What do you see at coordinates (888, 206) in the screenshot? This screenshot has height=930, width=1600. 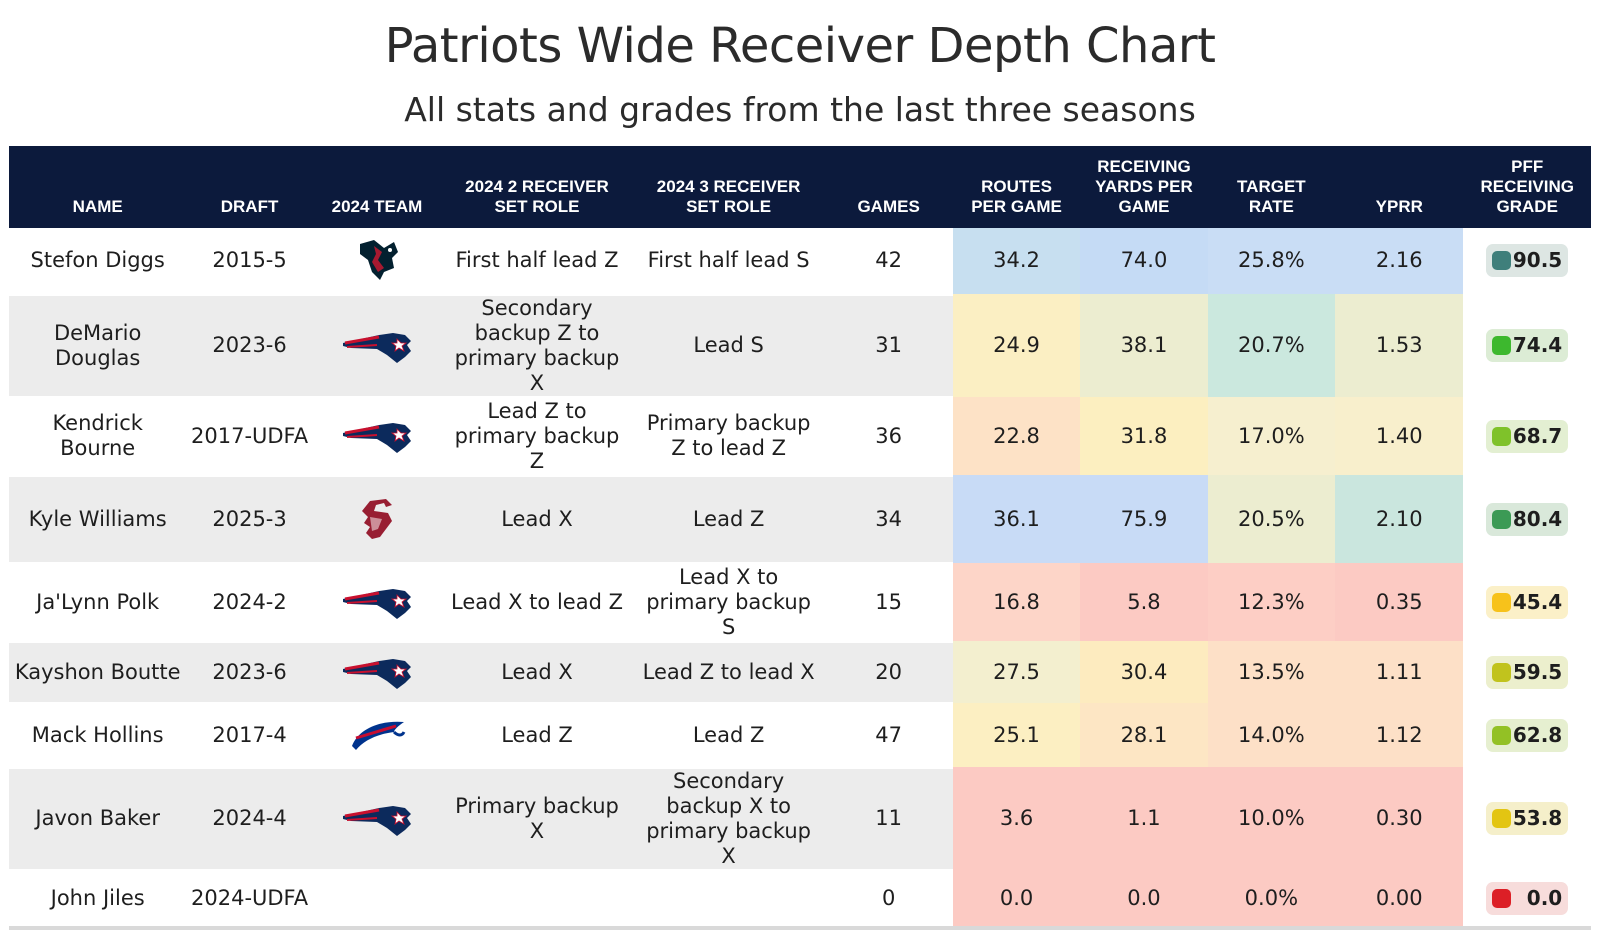 I see `column-header-games: GAMES` at bounding box center [888, 206].